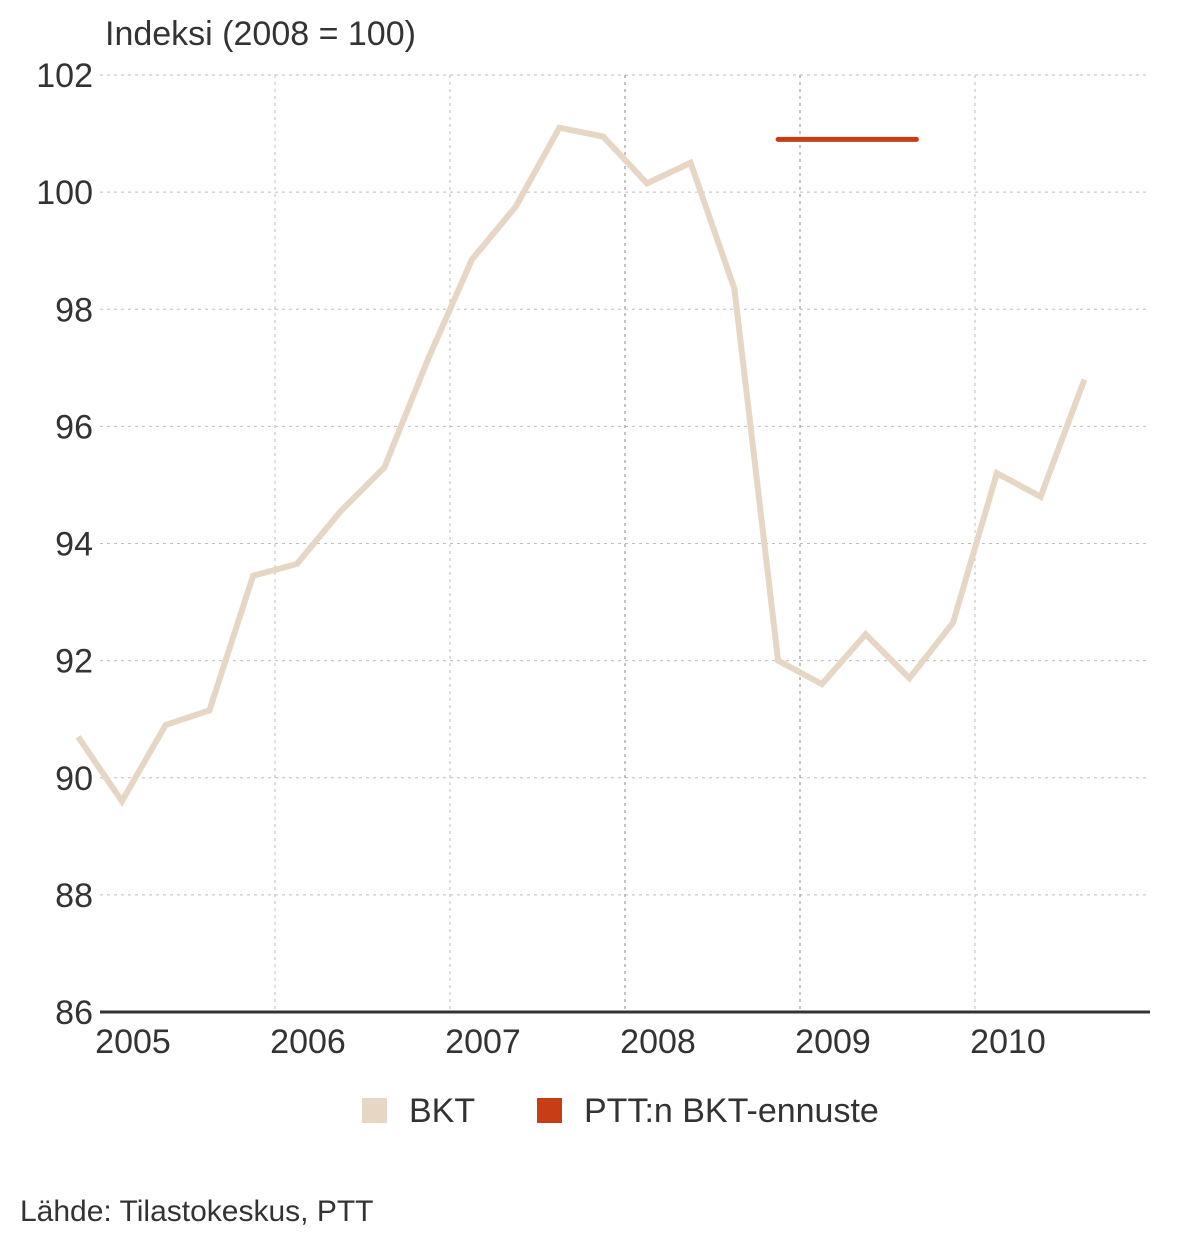 This screenshot has width=1188, height=1239. I want to click on x-axis-ticks: 2005 2006 2007 2008 2009 2010, so click(570, 1042).